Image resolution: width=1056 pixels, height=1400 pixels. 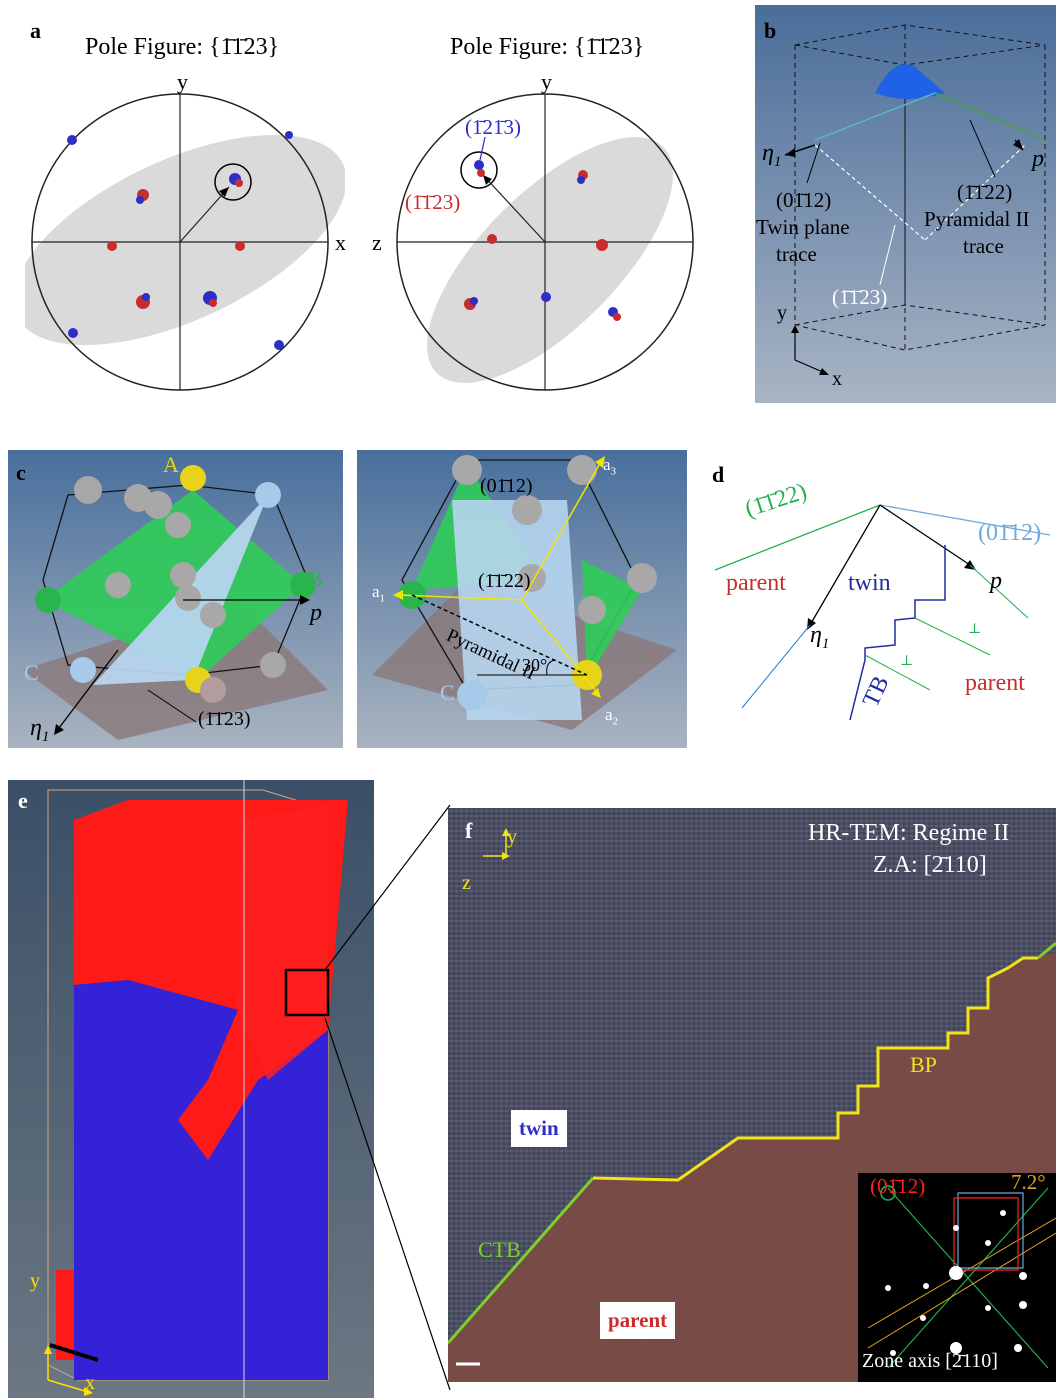 What do you see at coordinates (796, 254) in the screenshot?
I see `twin-plane-trace-2: trace` at bounding box center [796, 254].